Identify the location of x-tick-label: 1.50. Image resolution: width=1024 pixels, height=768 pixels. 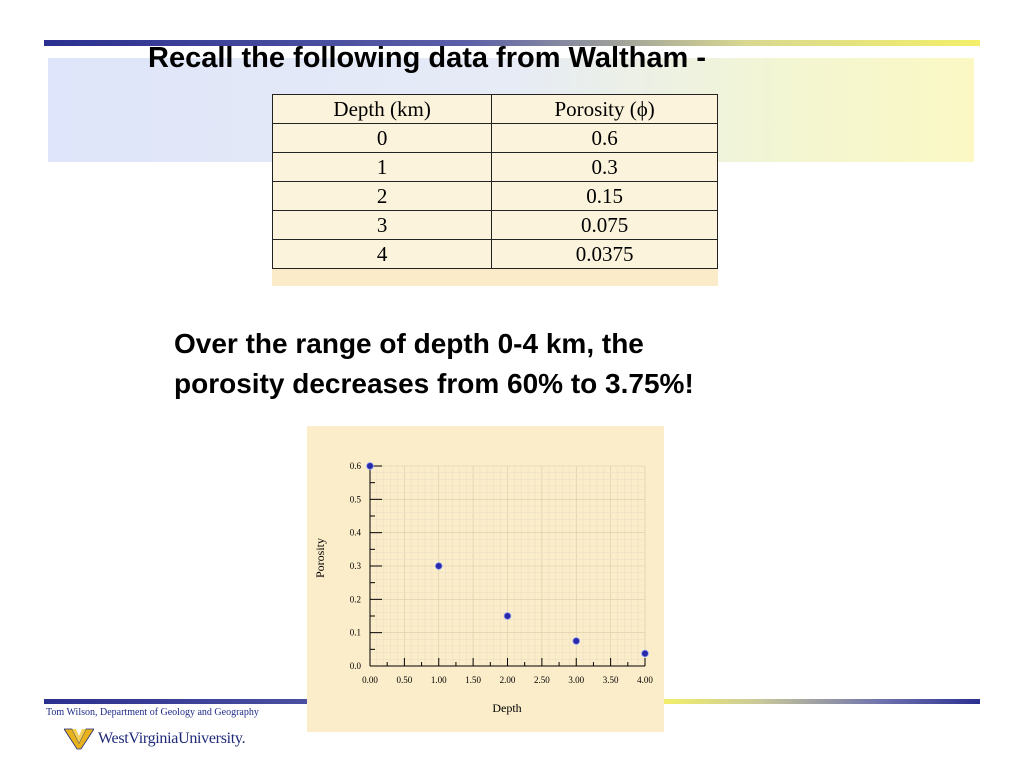
(473, 680).